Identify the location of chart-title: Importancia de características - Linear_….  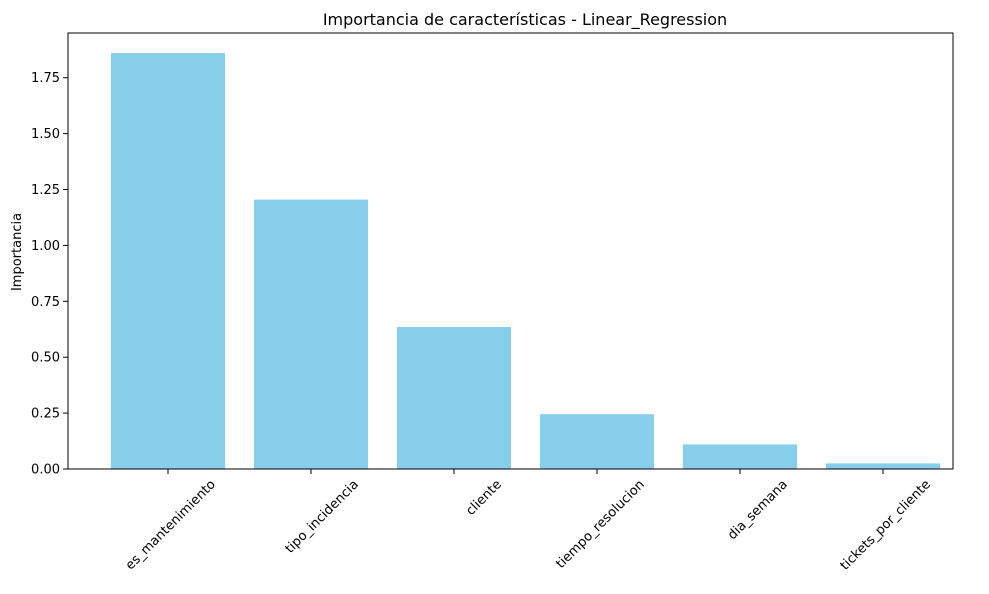
(525, 20).